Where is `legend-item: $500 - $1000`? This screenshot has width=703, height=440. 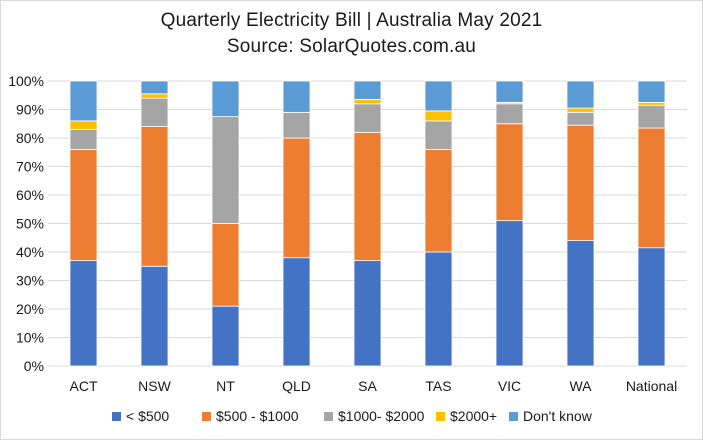 legend-item: $500 - $1000 is located at coordinates (250, 416).